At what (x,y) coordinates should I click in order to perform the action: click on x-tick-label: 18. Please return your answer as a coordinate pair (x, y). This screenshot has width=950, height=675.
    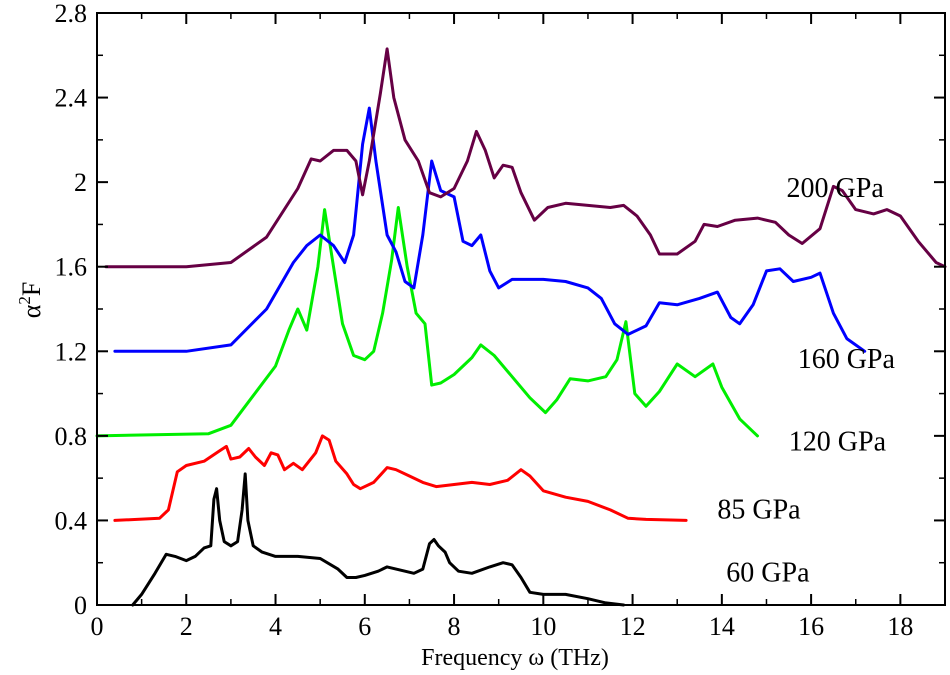
    Looking at the image, I should click on (900, 626).